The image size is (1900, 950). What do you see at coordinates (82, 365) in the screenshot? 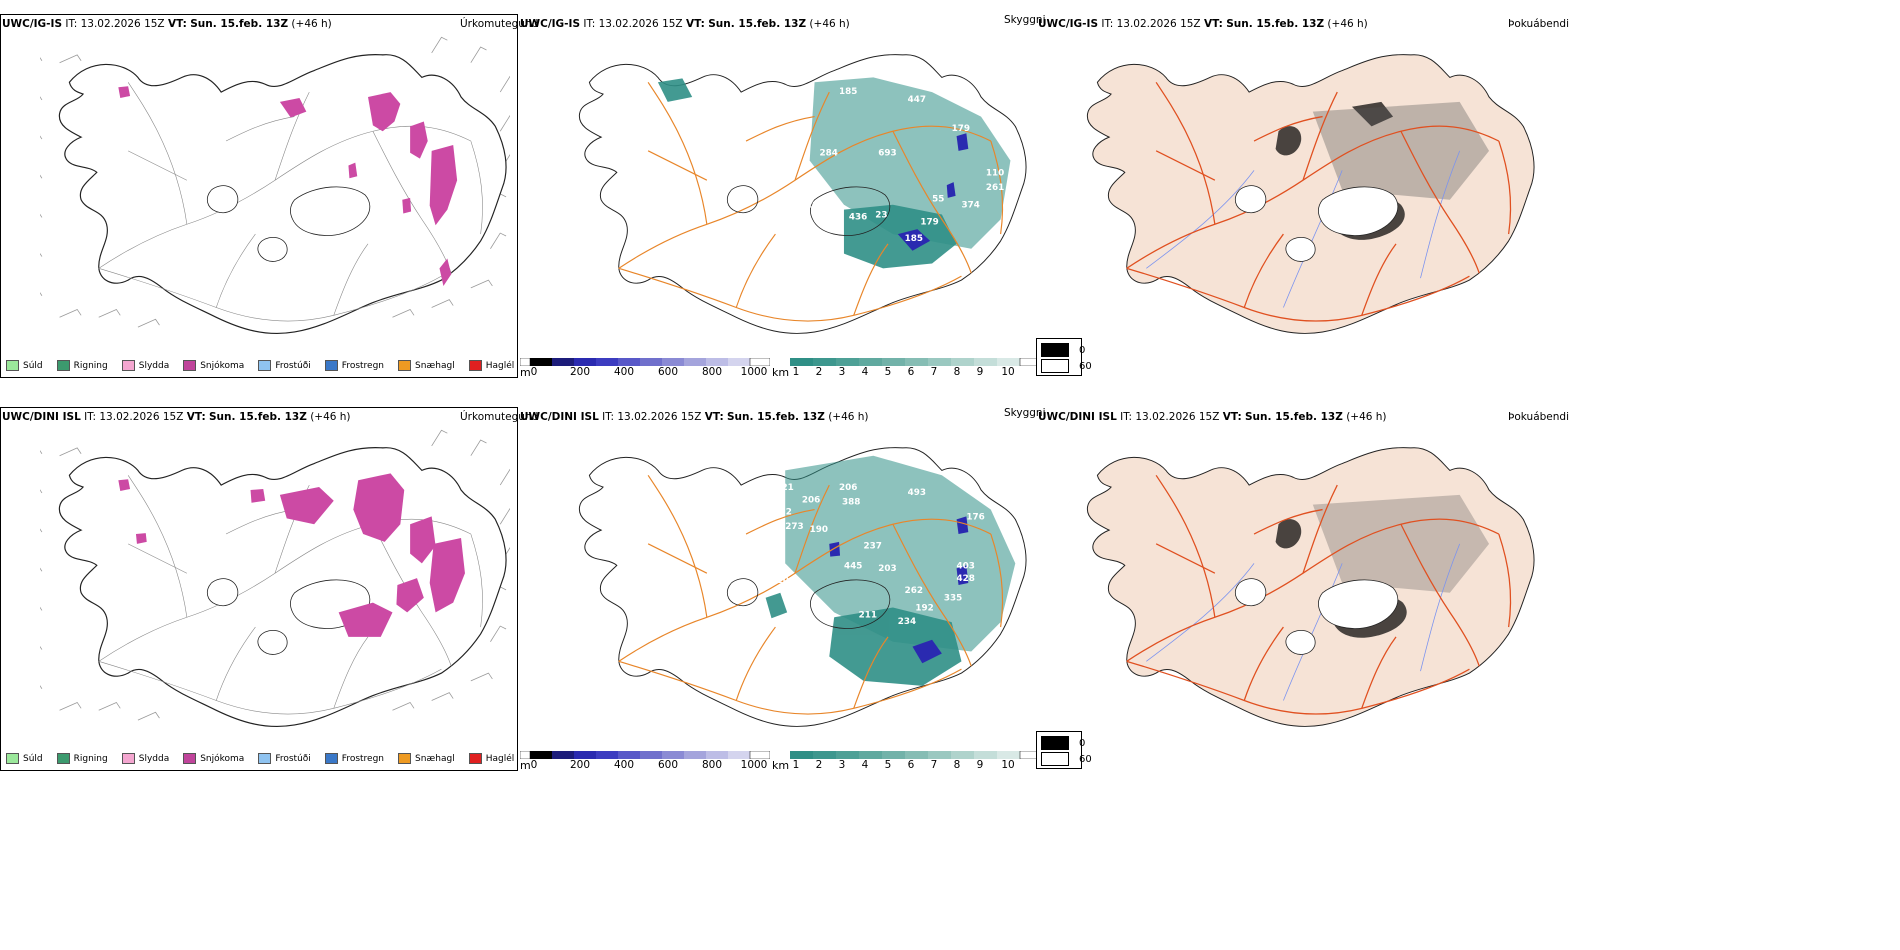
I see `legend-item-rigning: Rigning` at bounding box center [82, 365].